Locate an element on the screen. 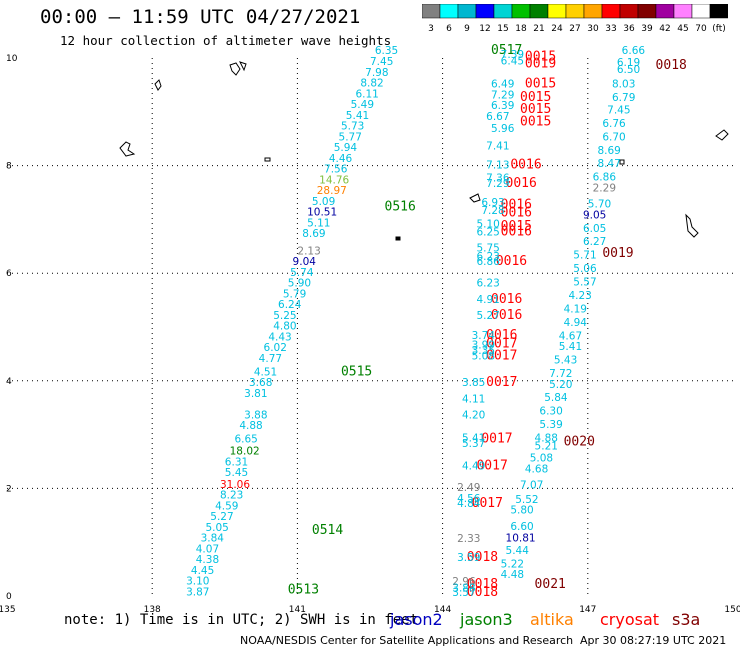 This screenshot has width=740, height=650. wave-height-value: 6.19 is located at coordinates (628, 63).